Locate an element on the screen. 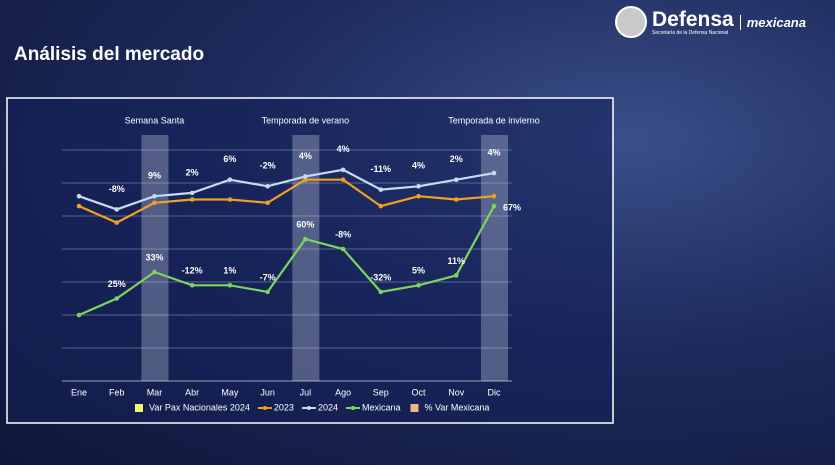 The height and width of the screenshot is (465, 835). x-tick-label: Nov is located at coordinates (456, 392).